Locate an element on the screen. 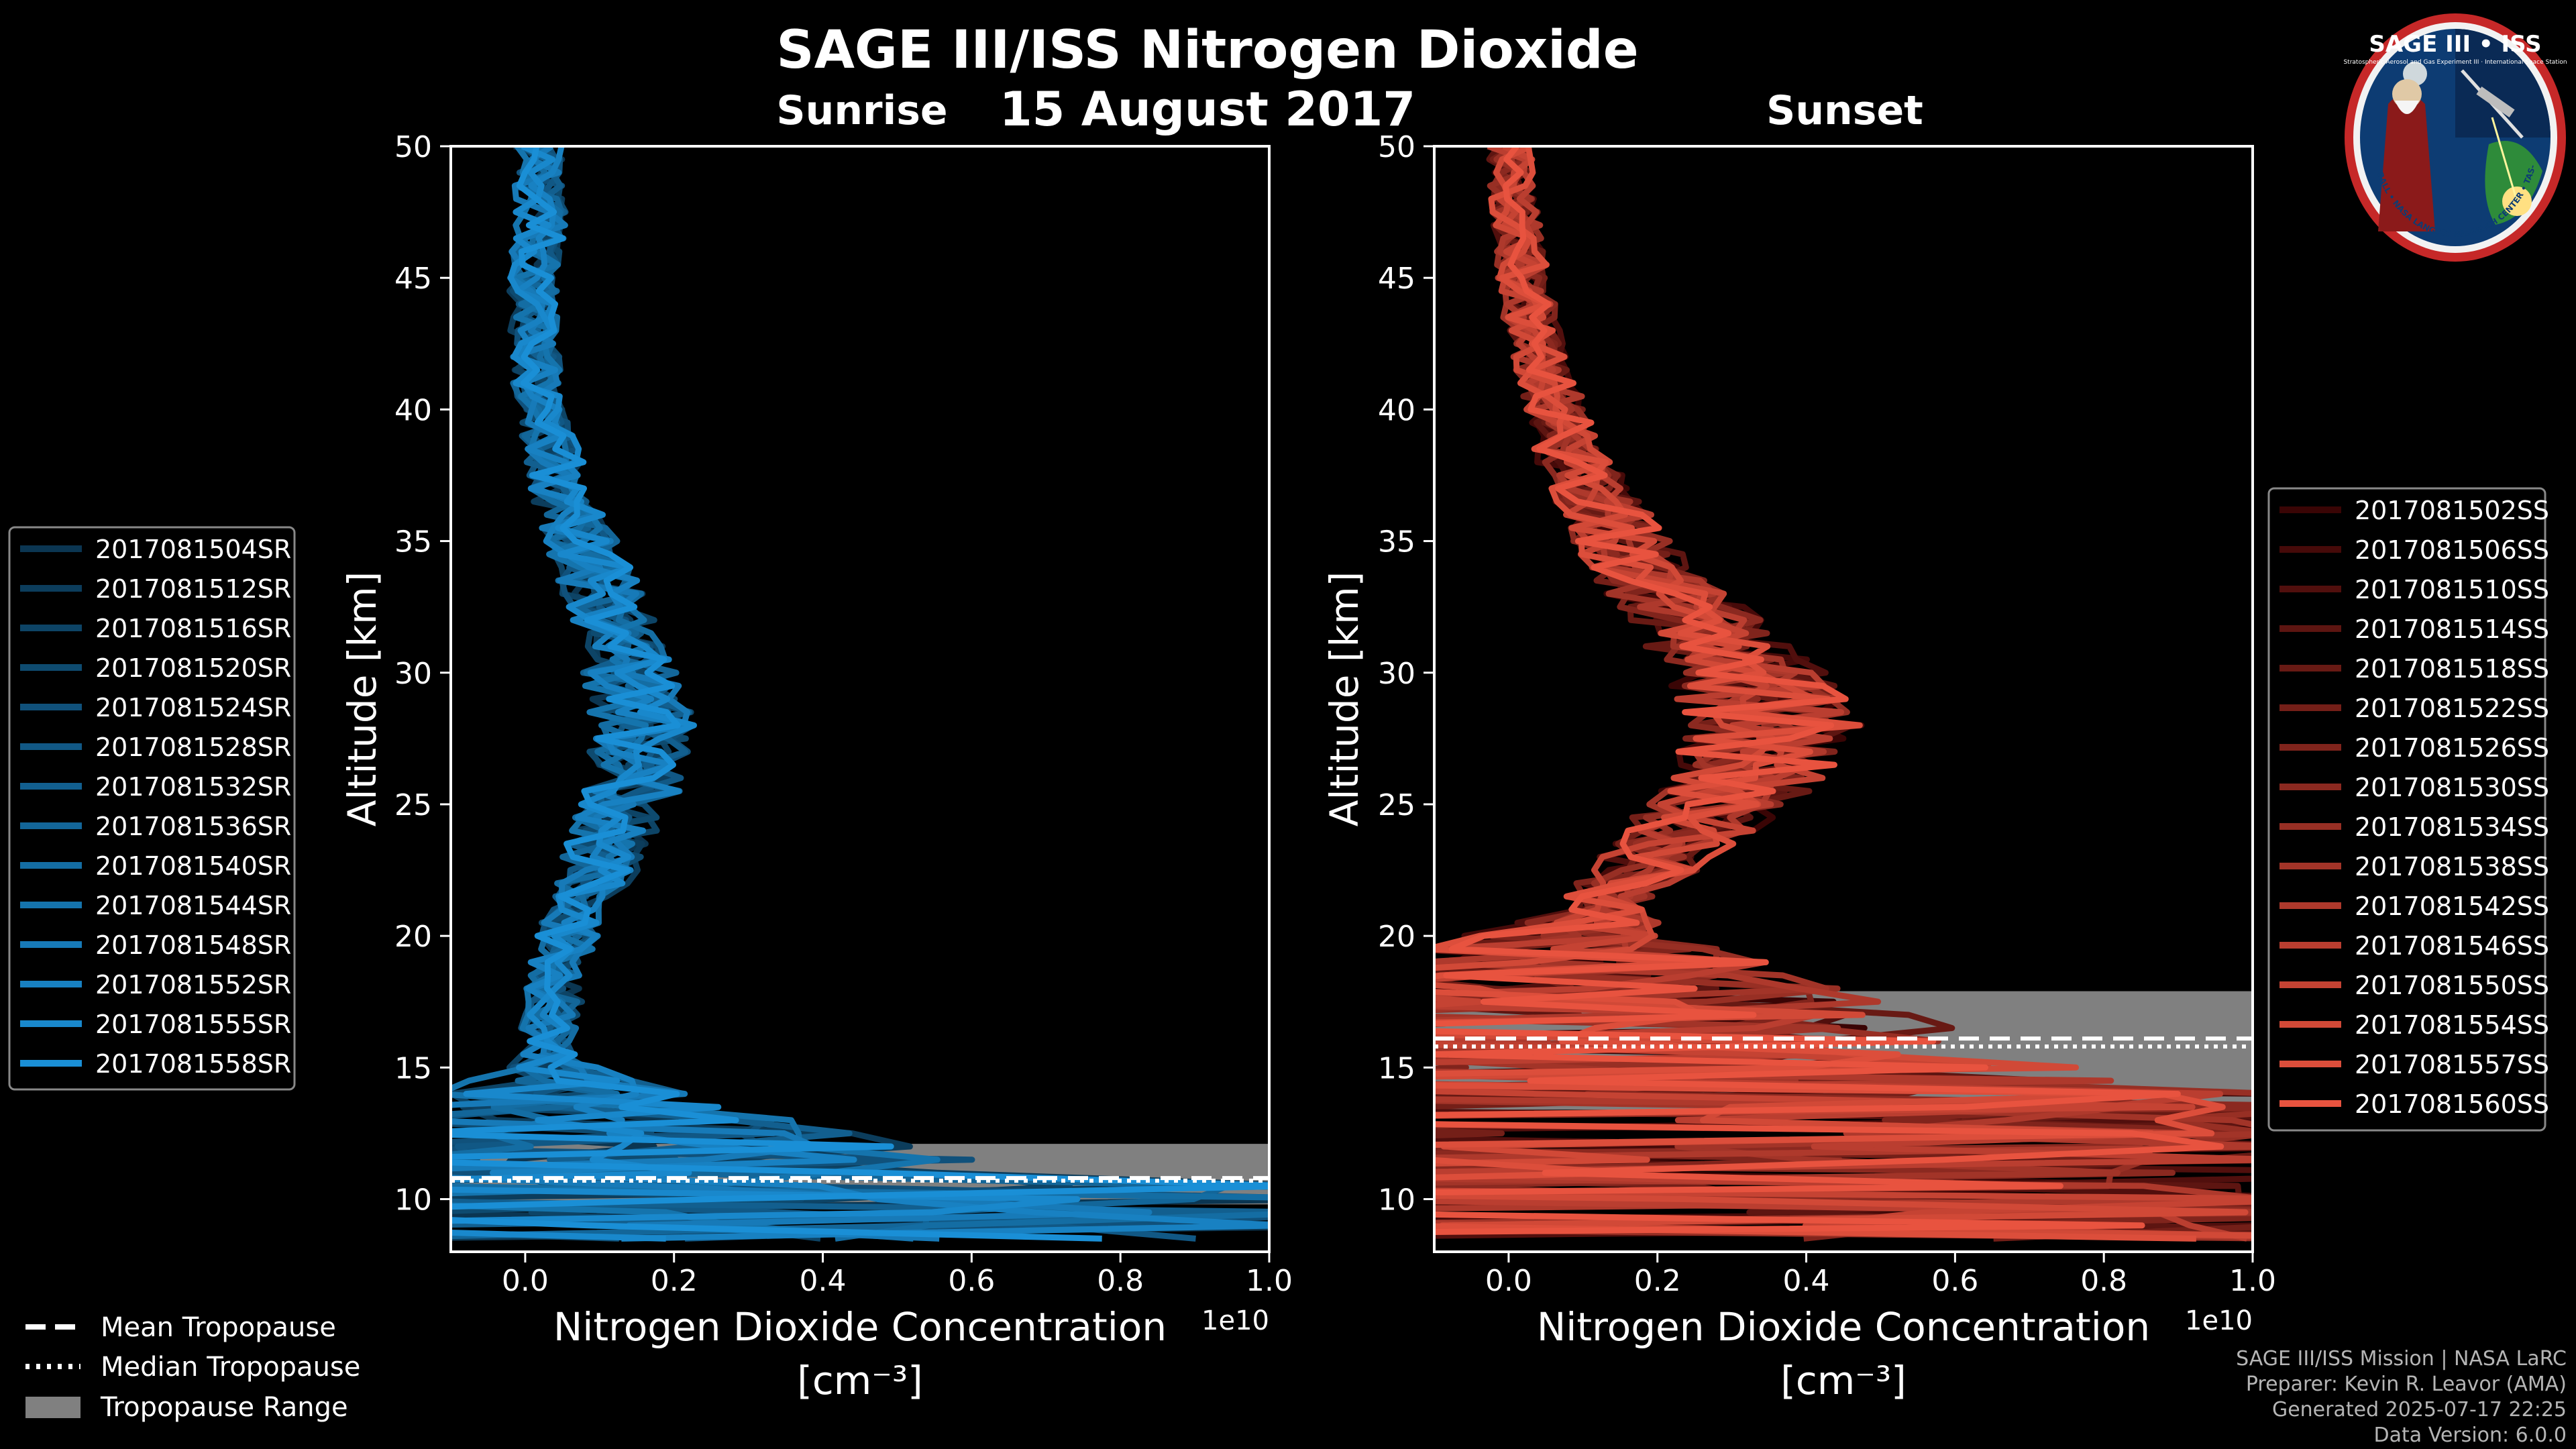 This screenshot has height=1449, width=2576. legend-label: 2017081538SS is located at coordinates (2452, 866).